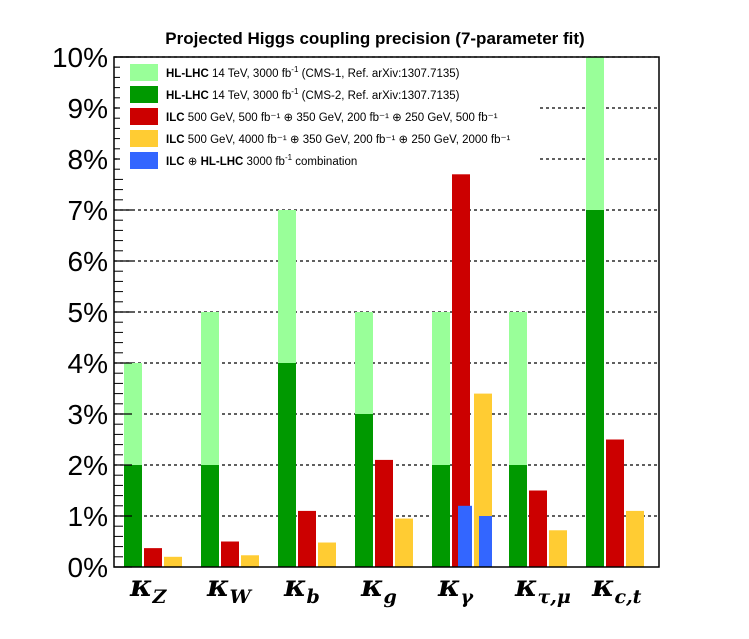  What do you see at coordinates (148, 588) in the screenshot?
I see `x-category-label: κZ` at bounding box center [148, 588].